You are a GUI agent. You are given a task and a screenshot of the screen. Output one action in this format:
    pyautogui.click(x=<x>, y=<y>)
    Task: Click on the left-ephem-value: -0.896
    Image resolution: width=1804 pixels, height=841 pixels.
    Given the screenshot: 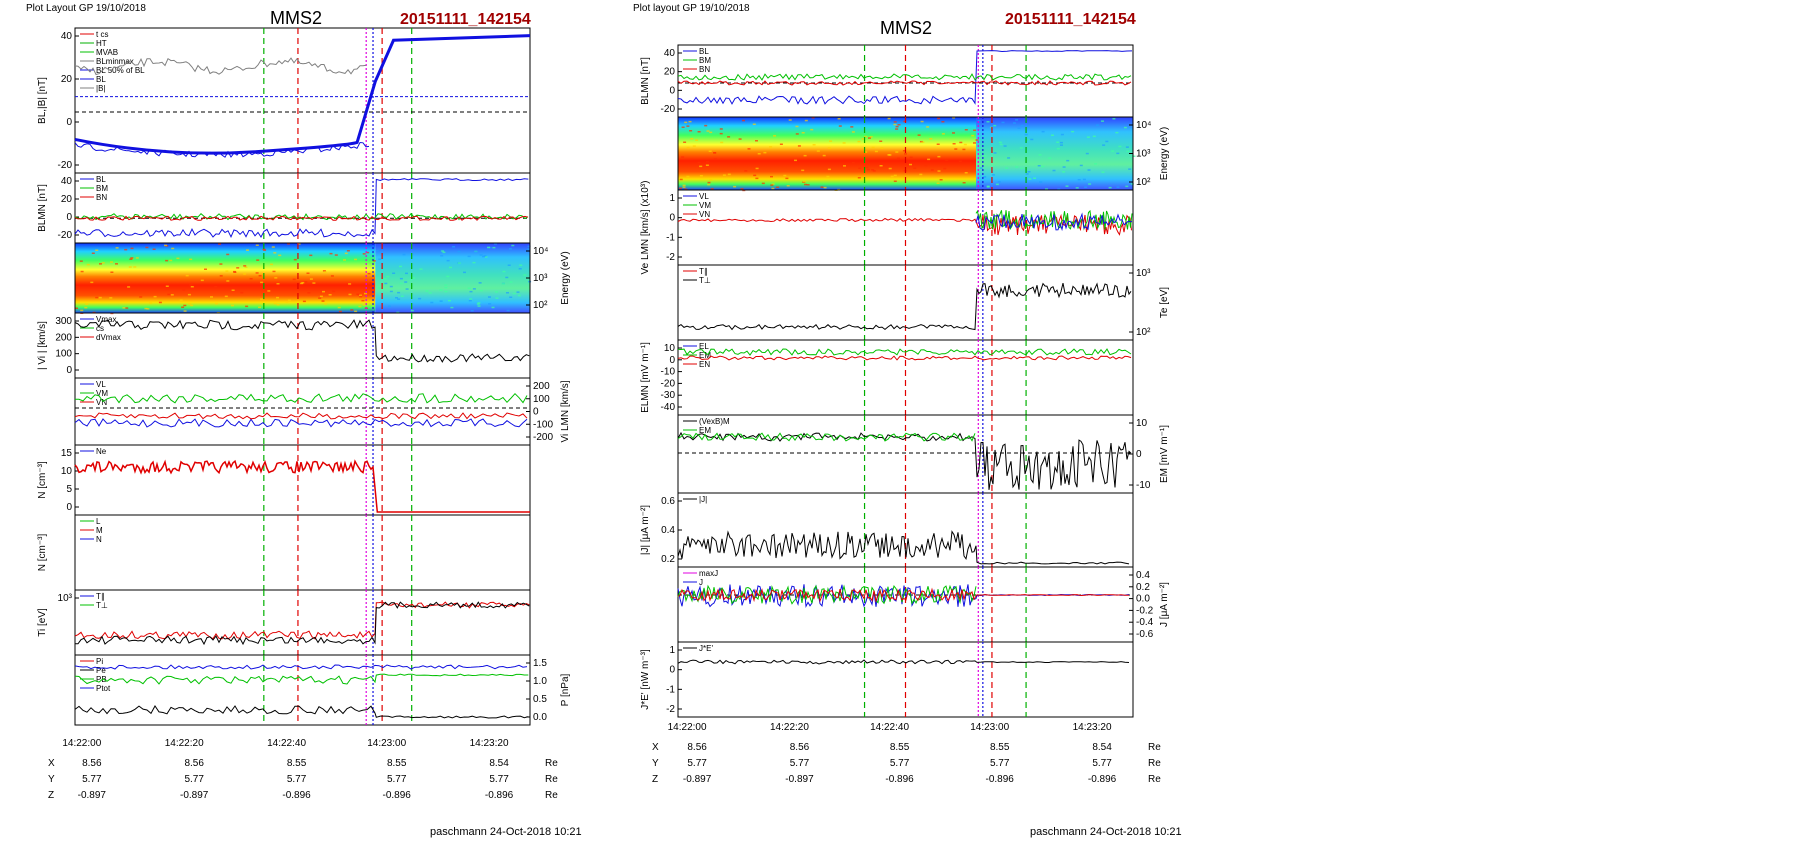 What is the action you would take?
    pyautogui.click(x=396, y=795)
    